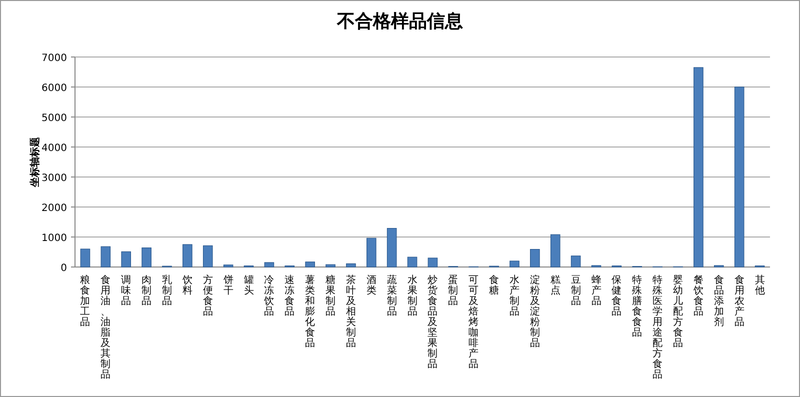 This screenshot has height=397, width=800. I want to click on x-tick-label: 食糖, so click(494, 285).